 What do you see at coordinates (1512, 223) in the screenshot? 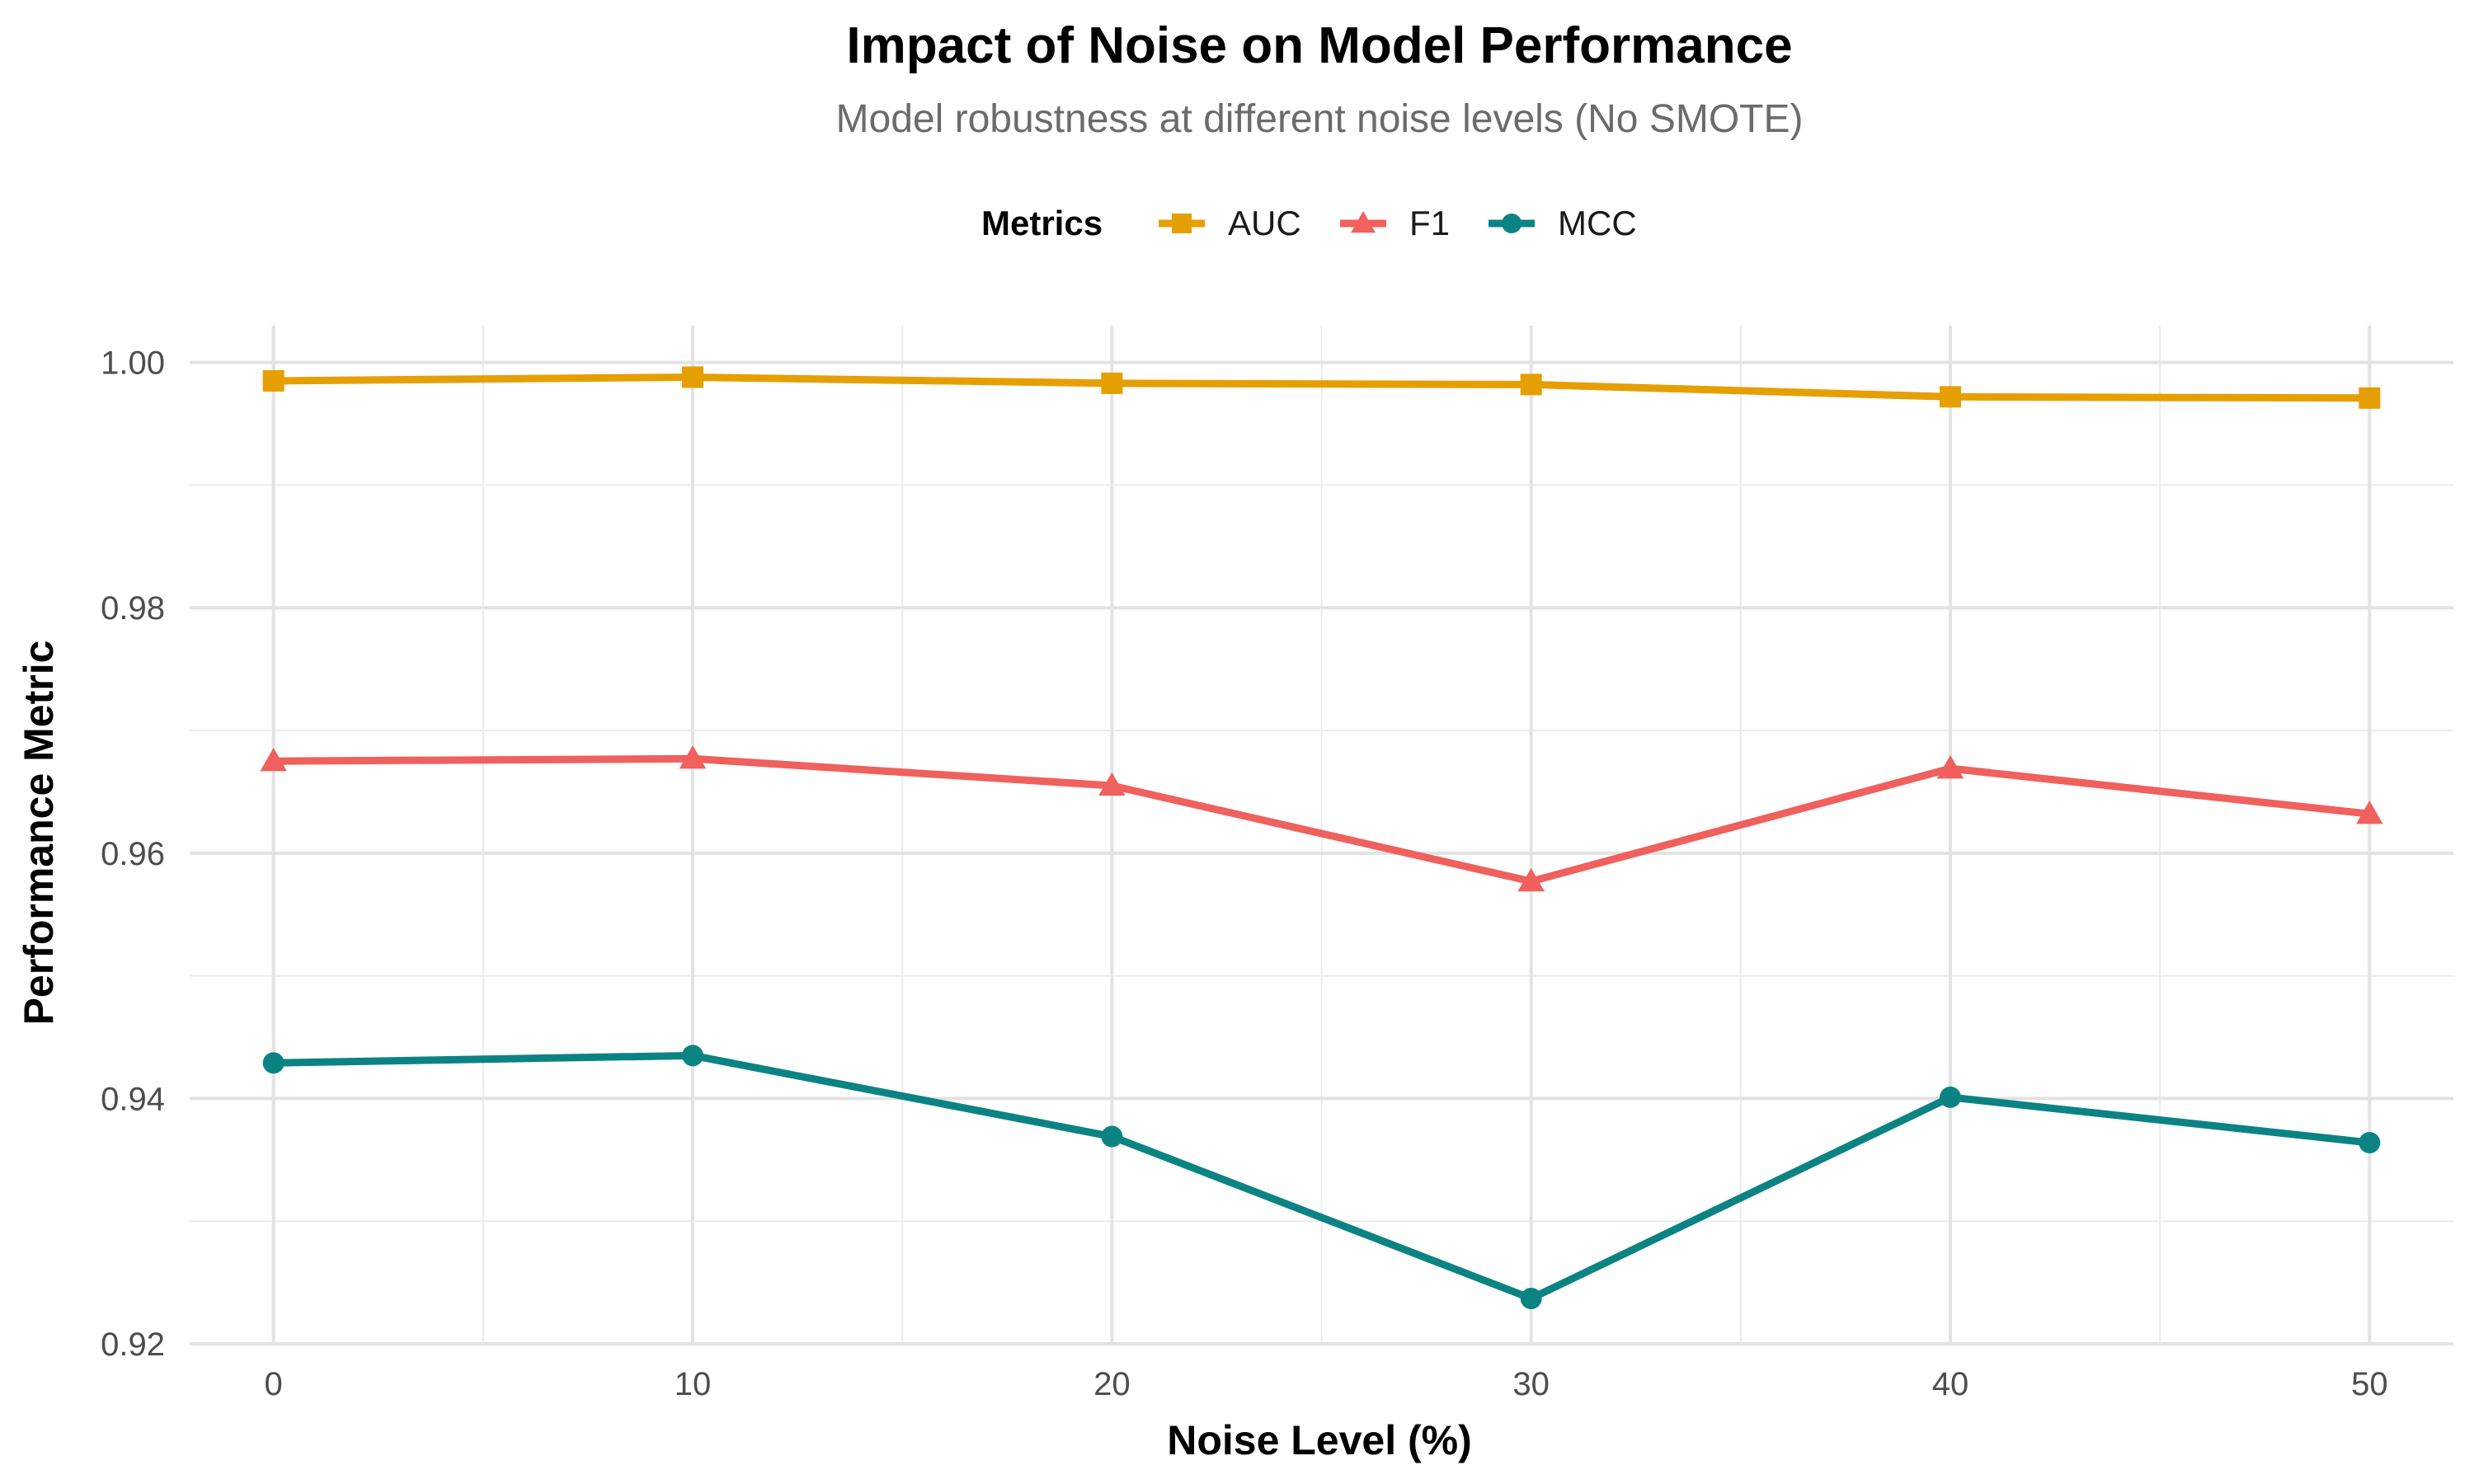
I see `legend-marker-mcc` at bounding box center [1512, 223].